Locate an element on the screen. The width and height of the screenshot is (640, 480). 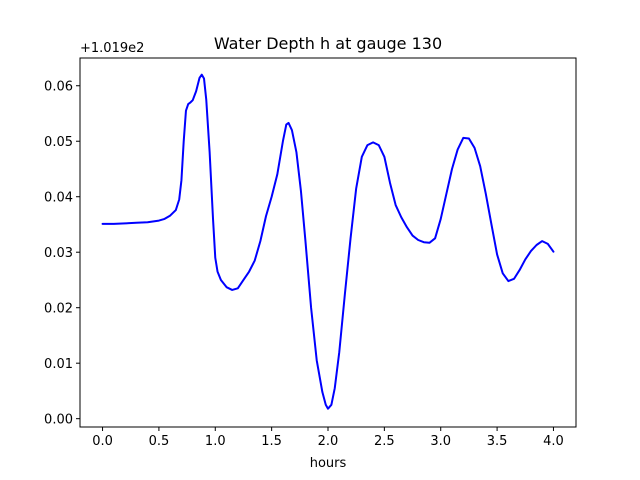
x-axis-label: hours is located at coordinates (328, 463).